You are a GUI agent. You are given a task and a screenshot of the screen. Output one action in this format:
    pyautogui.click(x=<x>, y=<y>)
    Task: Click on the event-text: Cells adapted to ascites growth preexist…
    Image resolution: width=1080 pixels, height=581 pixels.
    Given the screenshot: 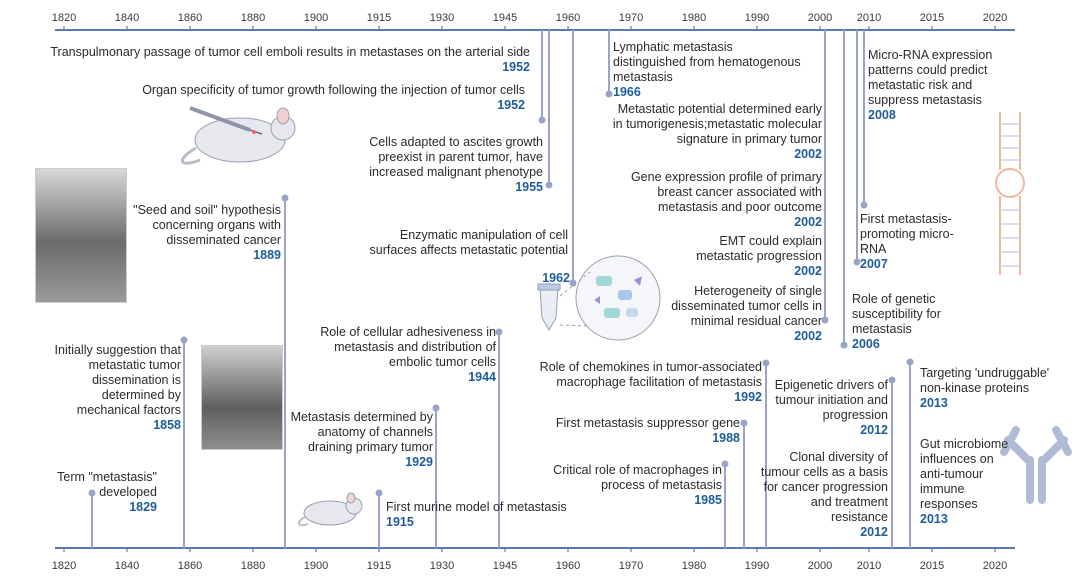 What is the action you would take?
    pyautogui.click(x=456, y=157)
    